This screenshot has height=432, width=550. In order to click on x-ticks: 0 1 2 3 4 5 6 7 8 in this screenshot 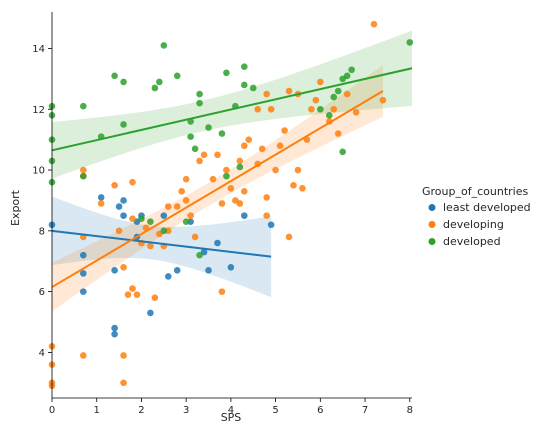, I will do `click(231, 407)`.